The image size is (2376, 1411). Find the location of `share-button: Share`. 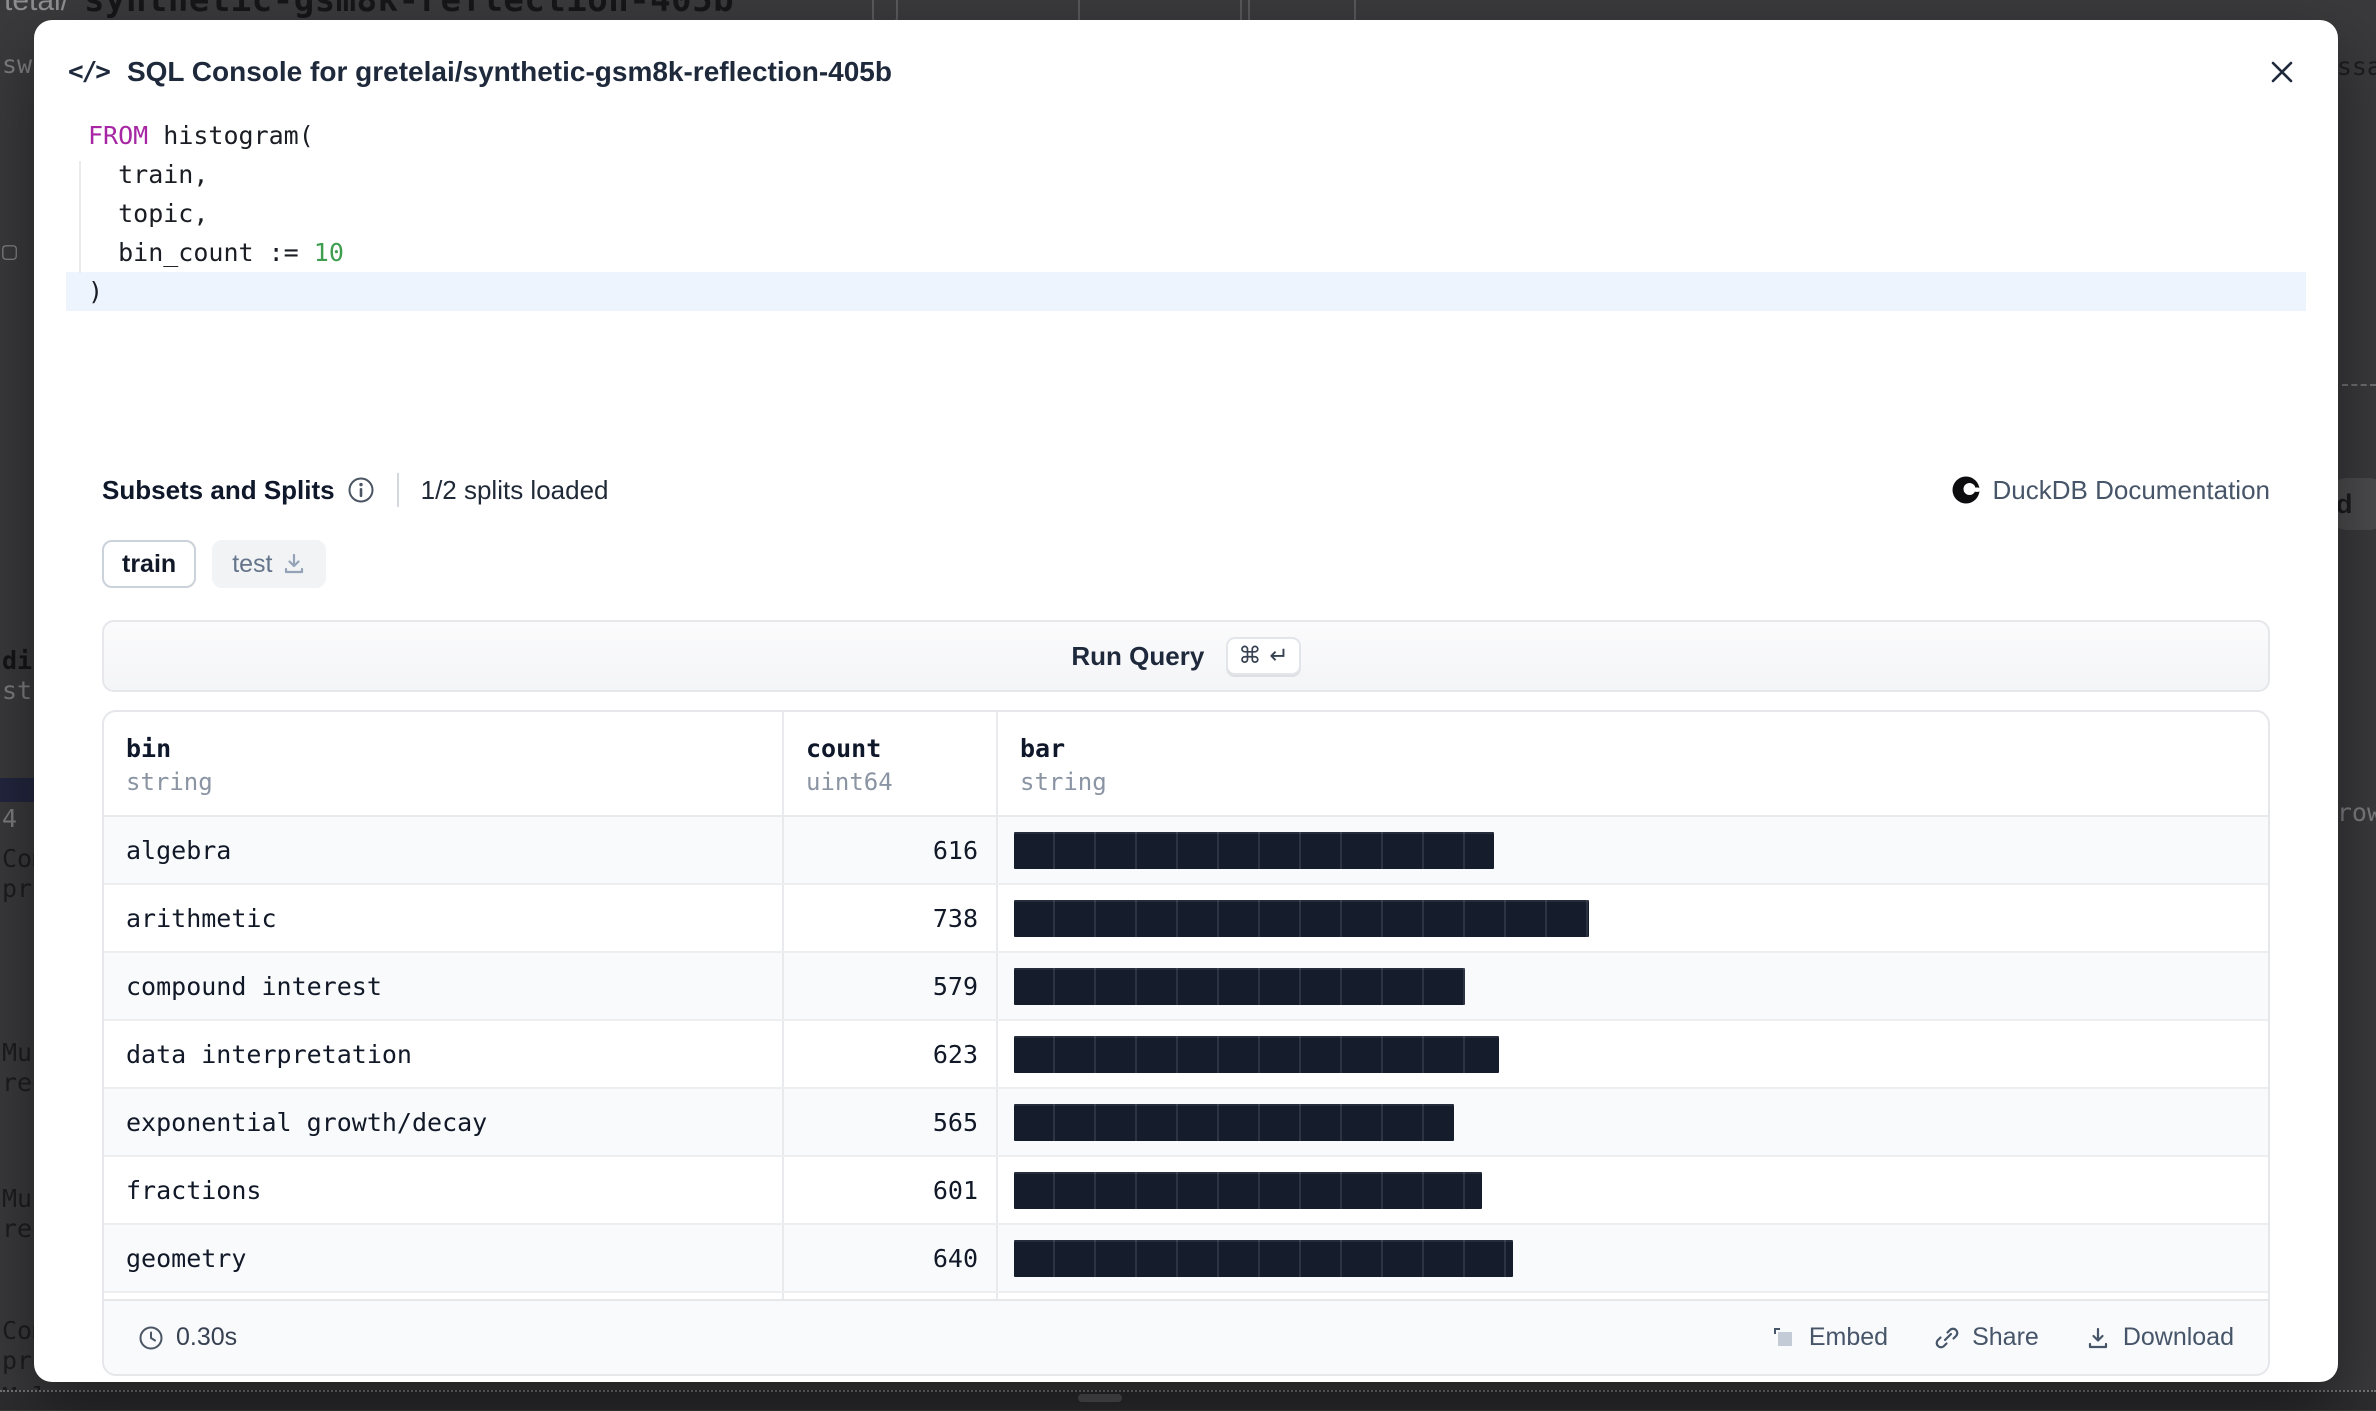

share-button: Share is located at coordinates (1986, 1337).